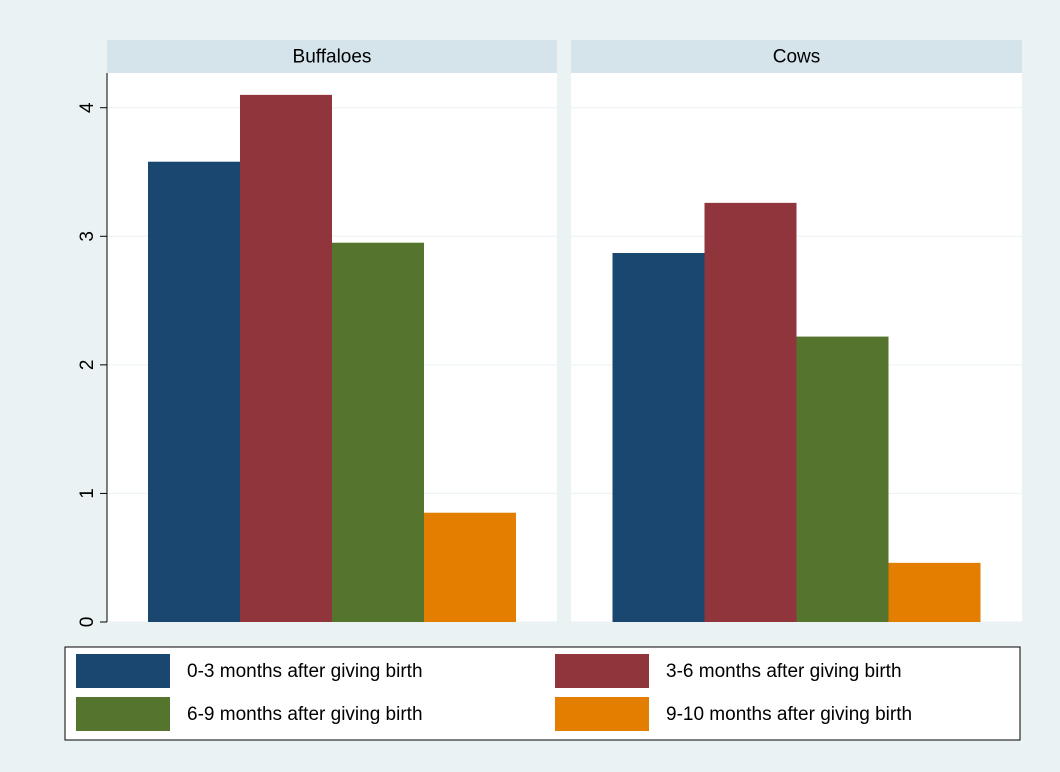 This screenshot has width=1060, height=772. What do you see at coordinates (87, 622) in the screenshot?
I see `y-tick-label: 0` at bounding box center [87, 622].